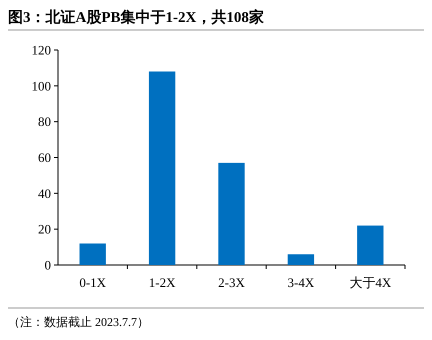 The height and width of the screenshot is (340, 432). What do you see at coordinates (44, 193) in the screenshot?
I see `y-tick-label: 40` at bounding box center [44, 193].